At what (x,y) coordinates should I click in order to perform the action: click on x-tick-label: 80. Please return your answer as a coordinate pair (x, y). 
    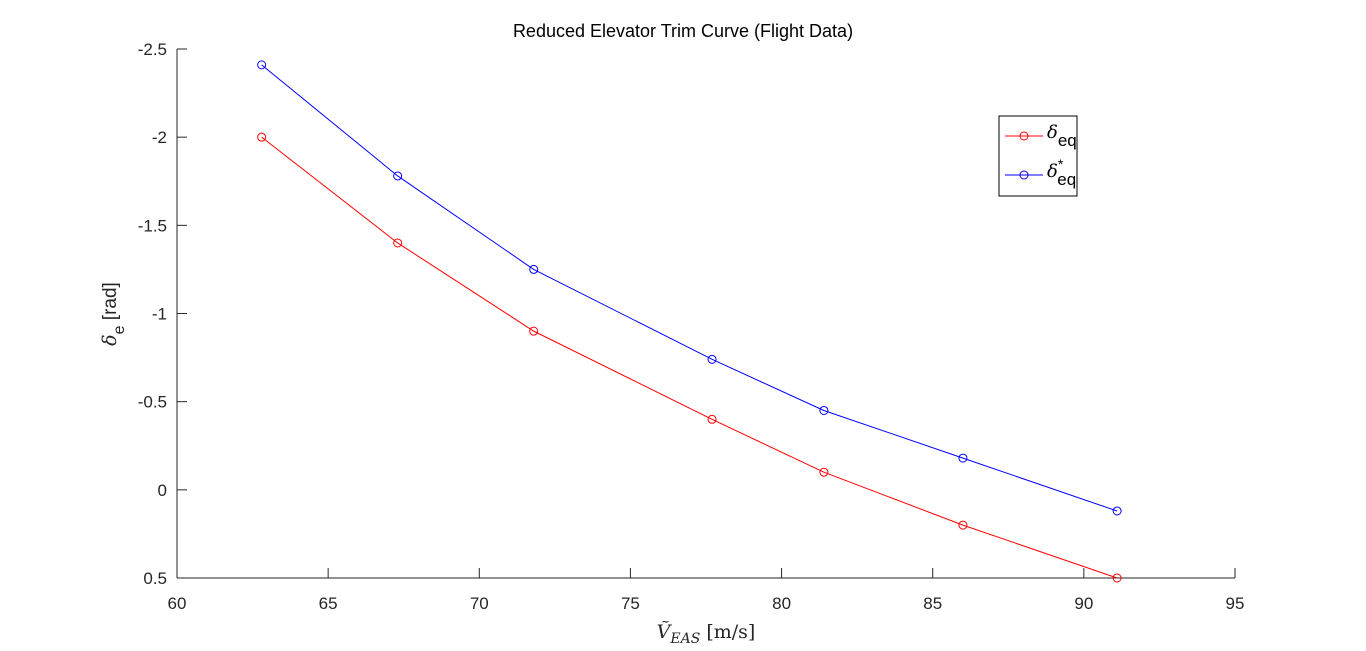
    Looking at the image, I should click on (781, 603).